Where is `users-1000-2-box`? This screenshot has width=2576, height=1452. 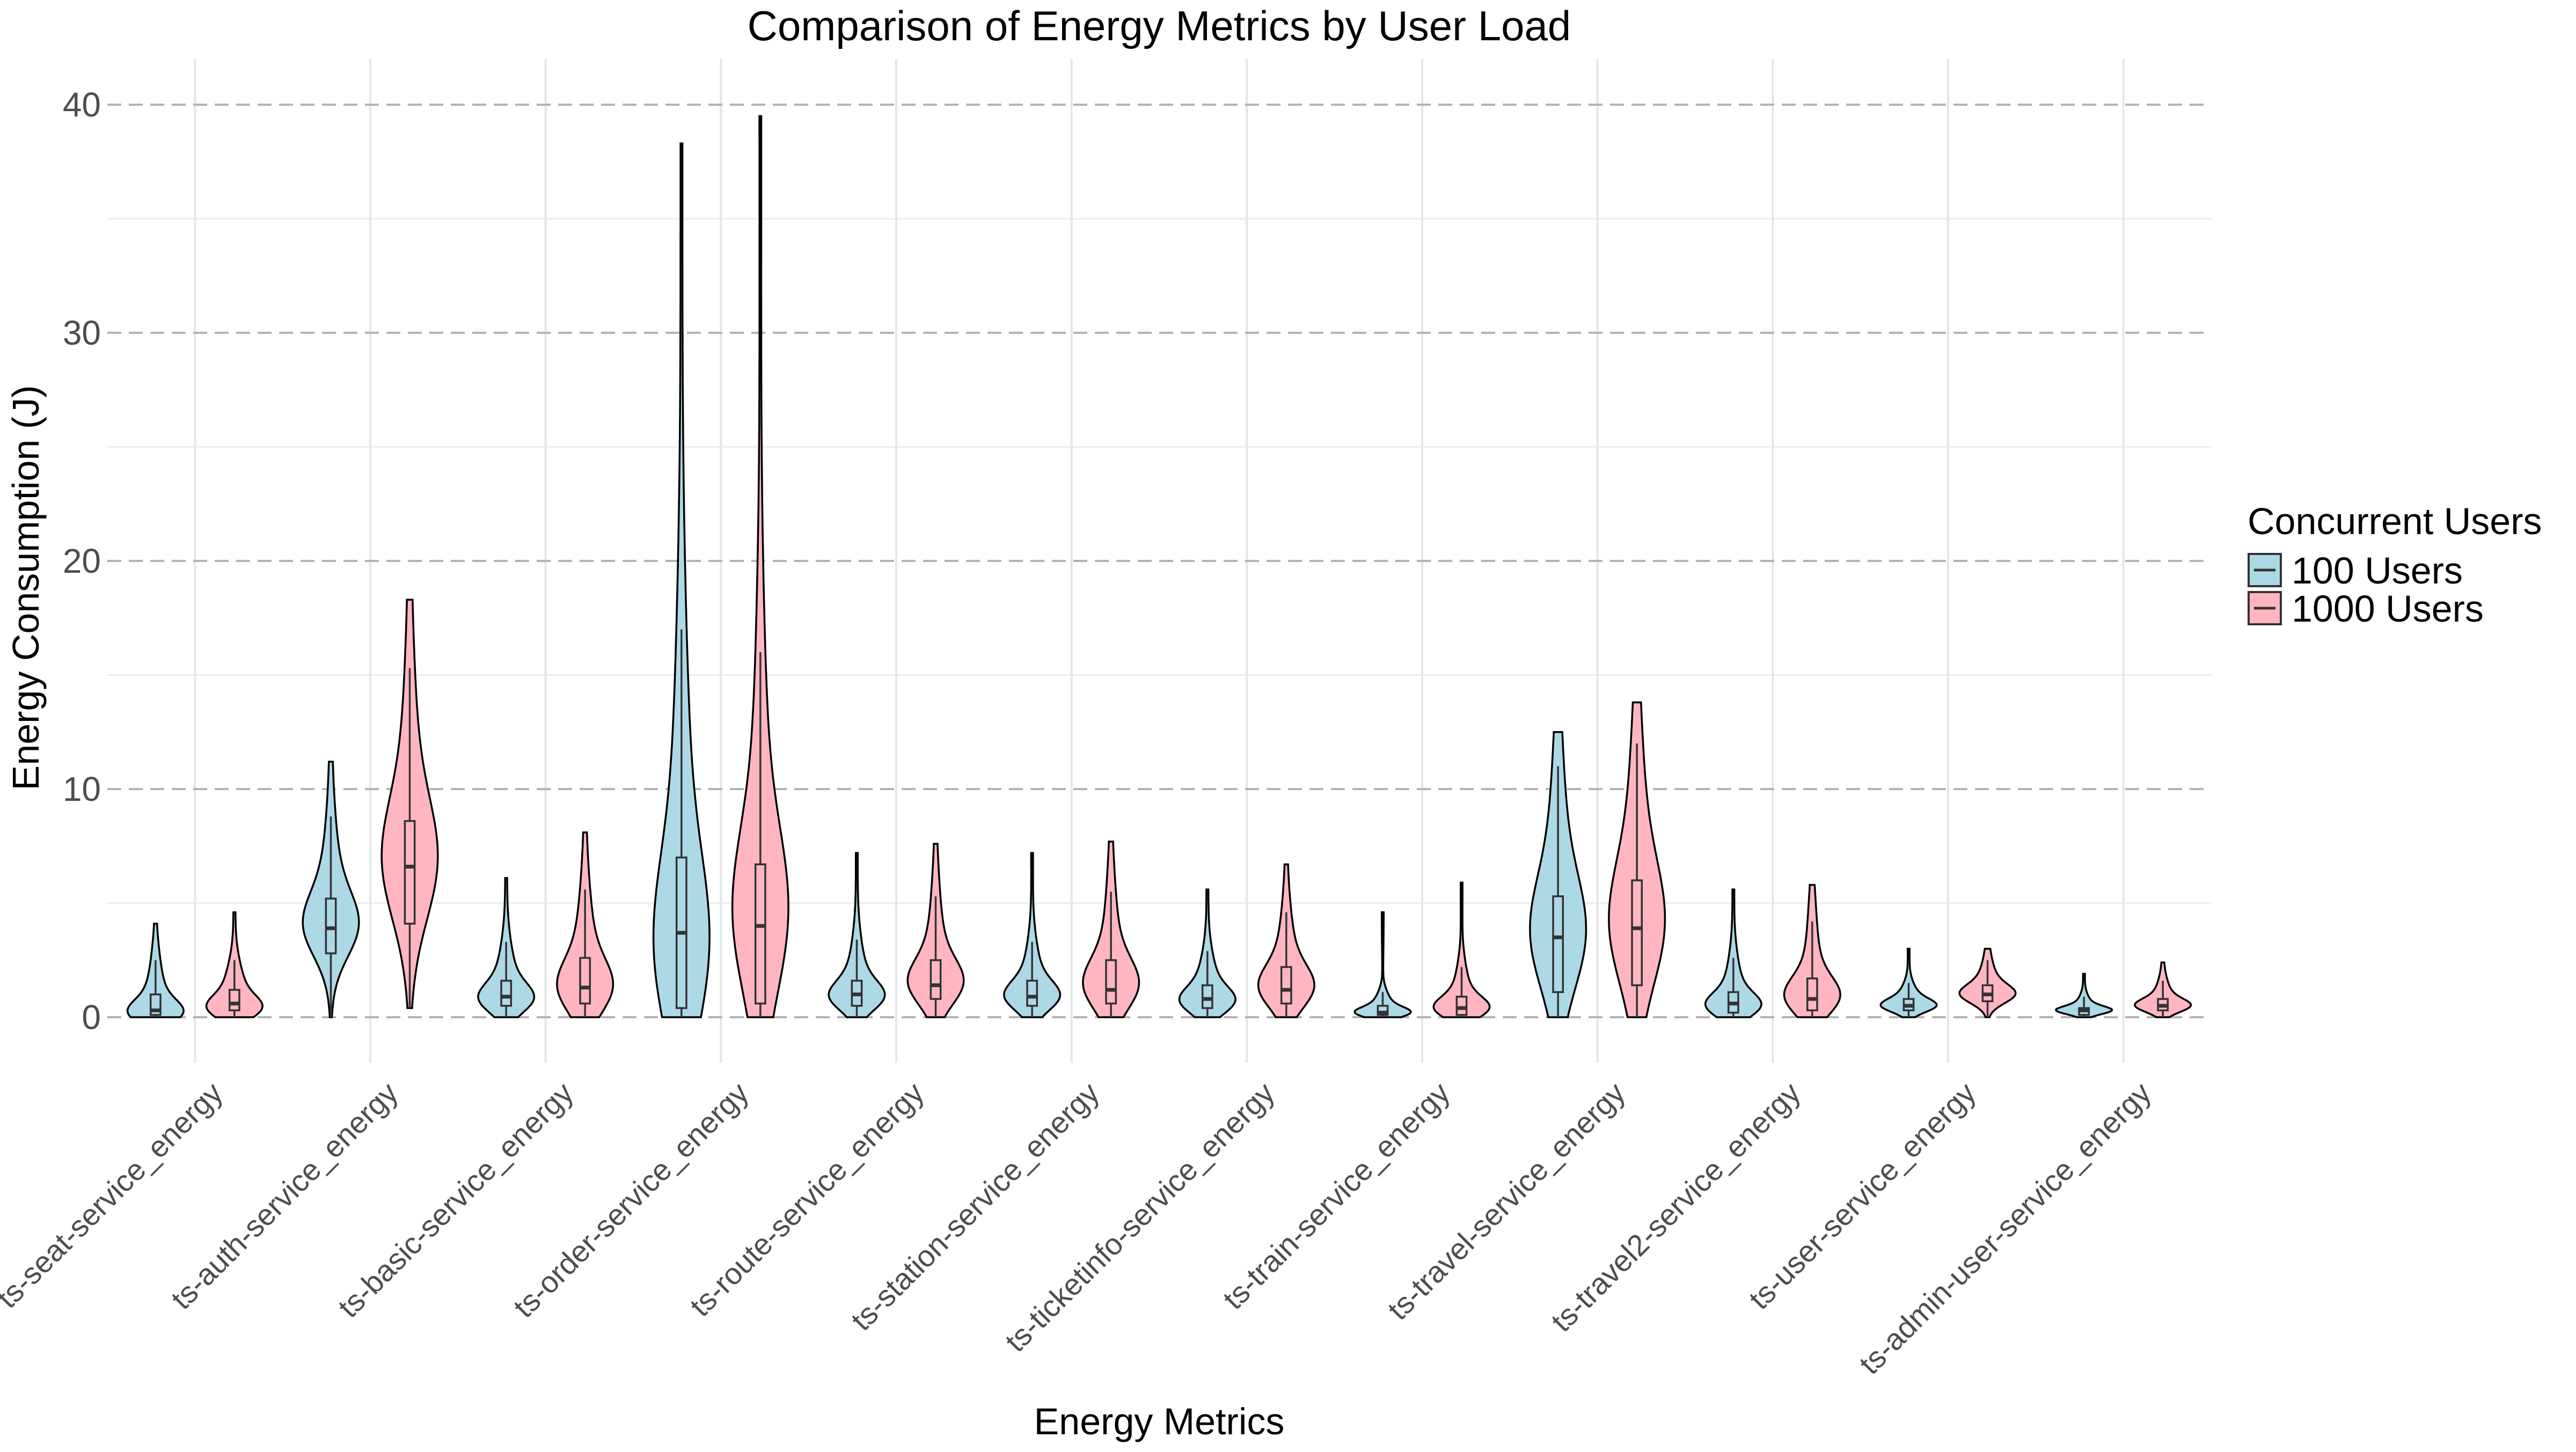
users-1000-2-box is located at coordinates (585, 981).